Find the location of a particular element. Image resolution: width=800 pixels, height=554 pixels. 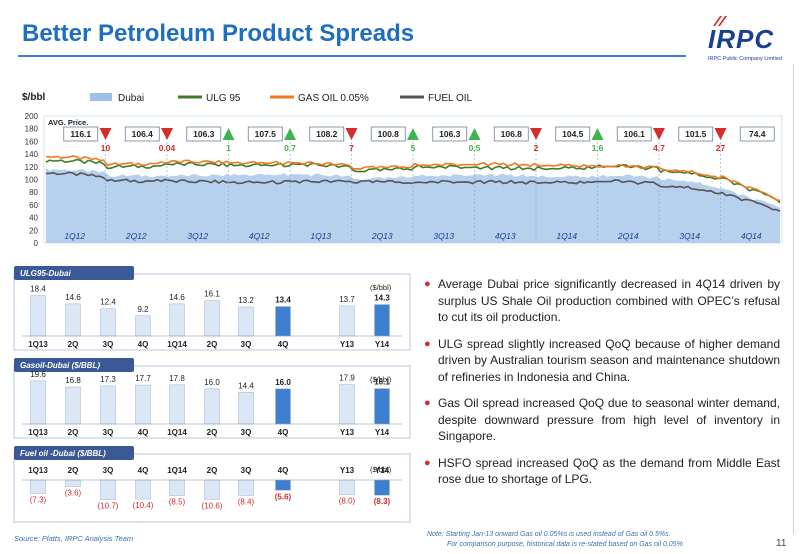

panel-title: ULG95-Dubai is located at coordinates (45, 273).